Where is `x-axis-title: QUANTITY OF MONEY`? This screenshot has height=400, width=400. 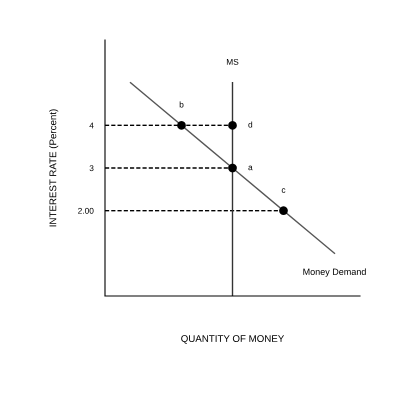 x-axis-title: QUANTITY OF MONEY is located at coordinates (232, 339).